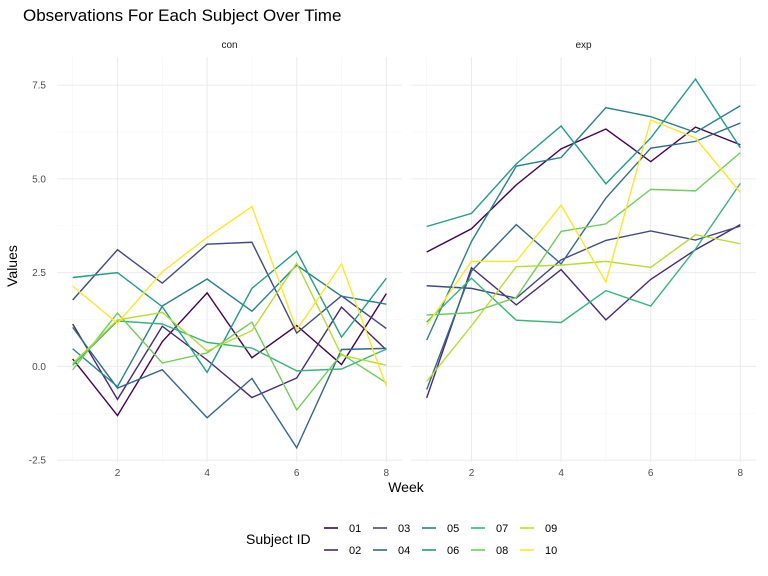  What do you see at coordinates (278, 539) in the screenshot?
I see `legend-title: Subject ID` at bounding box center [278, 539].